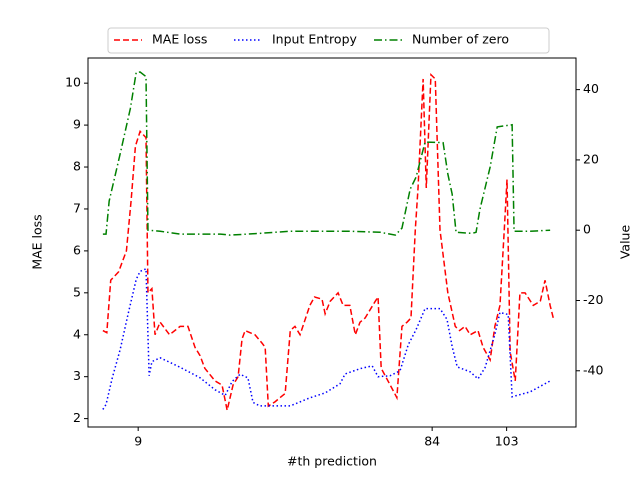 This screenshot has width=640, height=480. I want to click on y2-tick-label: 20, so click(591, 158).